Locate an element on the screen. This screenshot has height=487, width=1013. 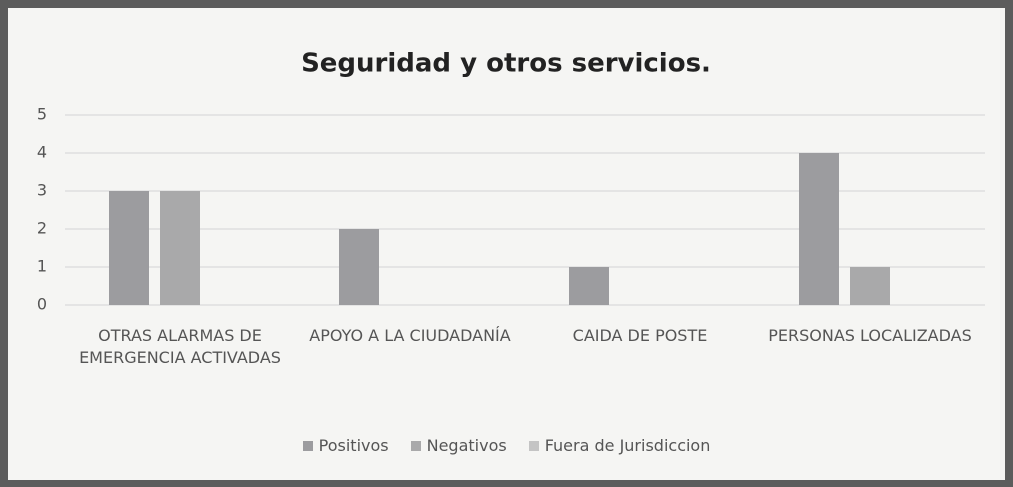
legend-item: Positivos is located at coordinates (345, 445).